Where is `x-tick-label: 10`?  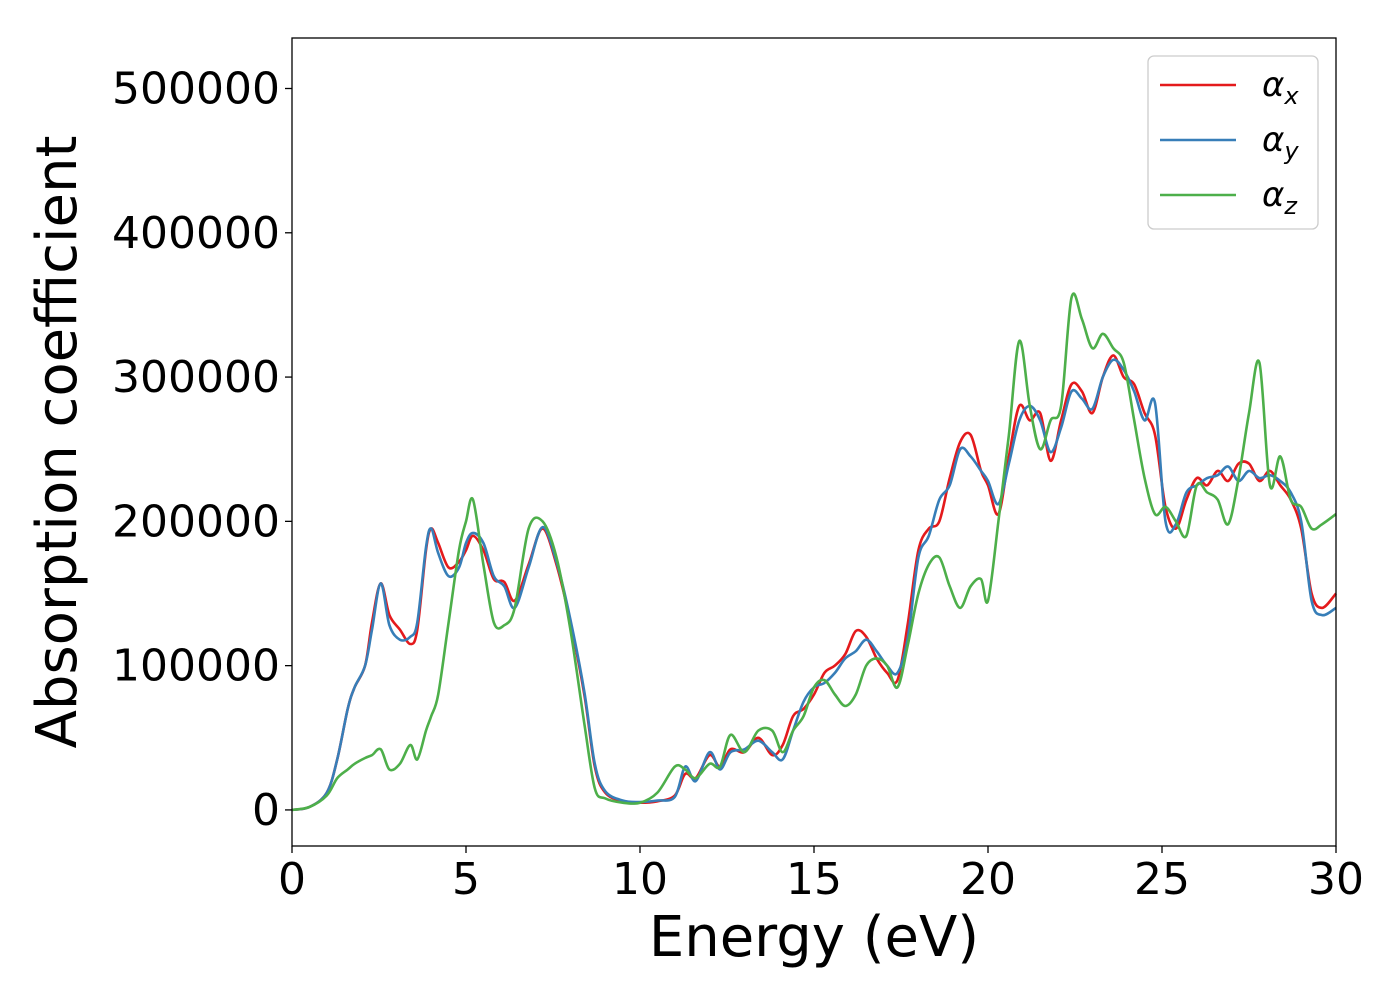 x-tick-label: 10 is located at coordinates (640, 879).